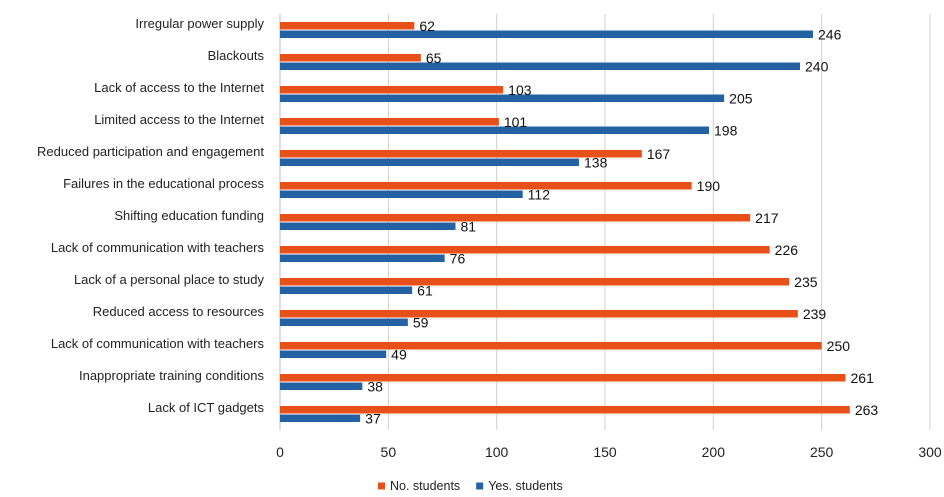 Image resolution: width=944 pixels, height=497 pixels. Describe the element at coordinates (458, 258) in the screenshot. I see `data-label-yes-students-lack-of-communication-with-teachers: 76` at that location.